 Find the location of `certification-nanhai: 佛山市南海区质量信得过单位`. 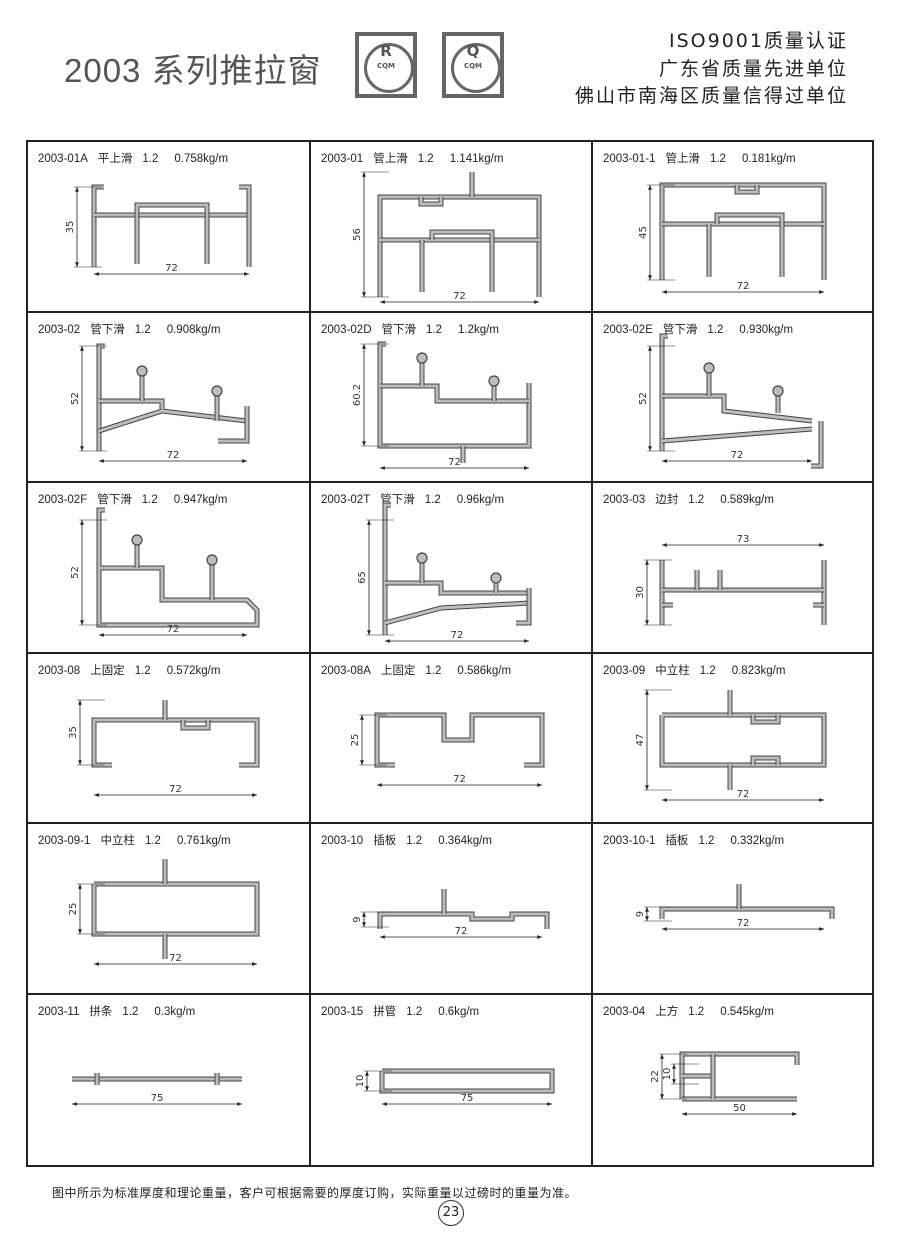

certification-nanhai: 佛山市南海区质量信得过单位 is located at coordinates (711, 96).